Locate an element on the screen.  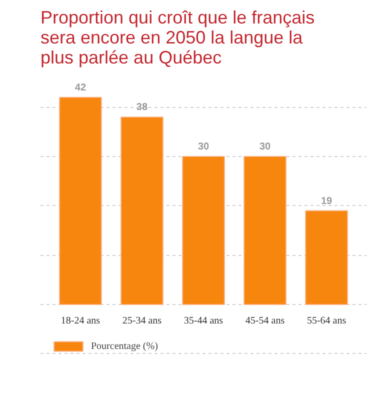
x-tick-label: 18-24 ans is located at coordinates (80, 321).